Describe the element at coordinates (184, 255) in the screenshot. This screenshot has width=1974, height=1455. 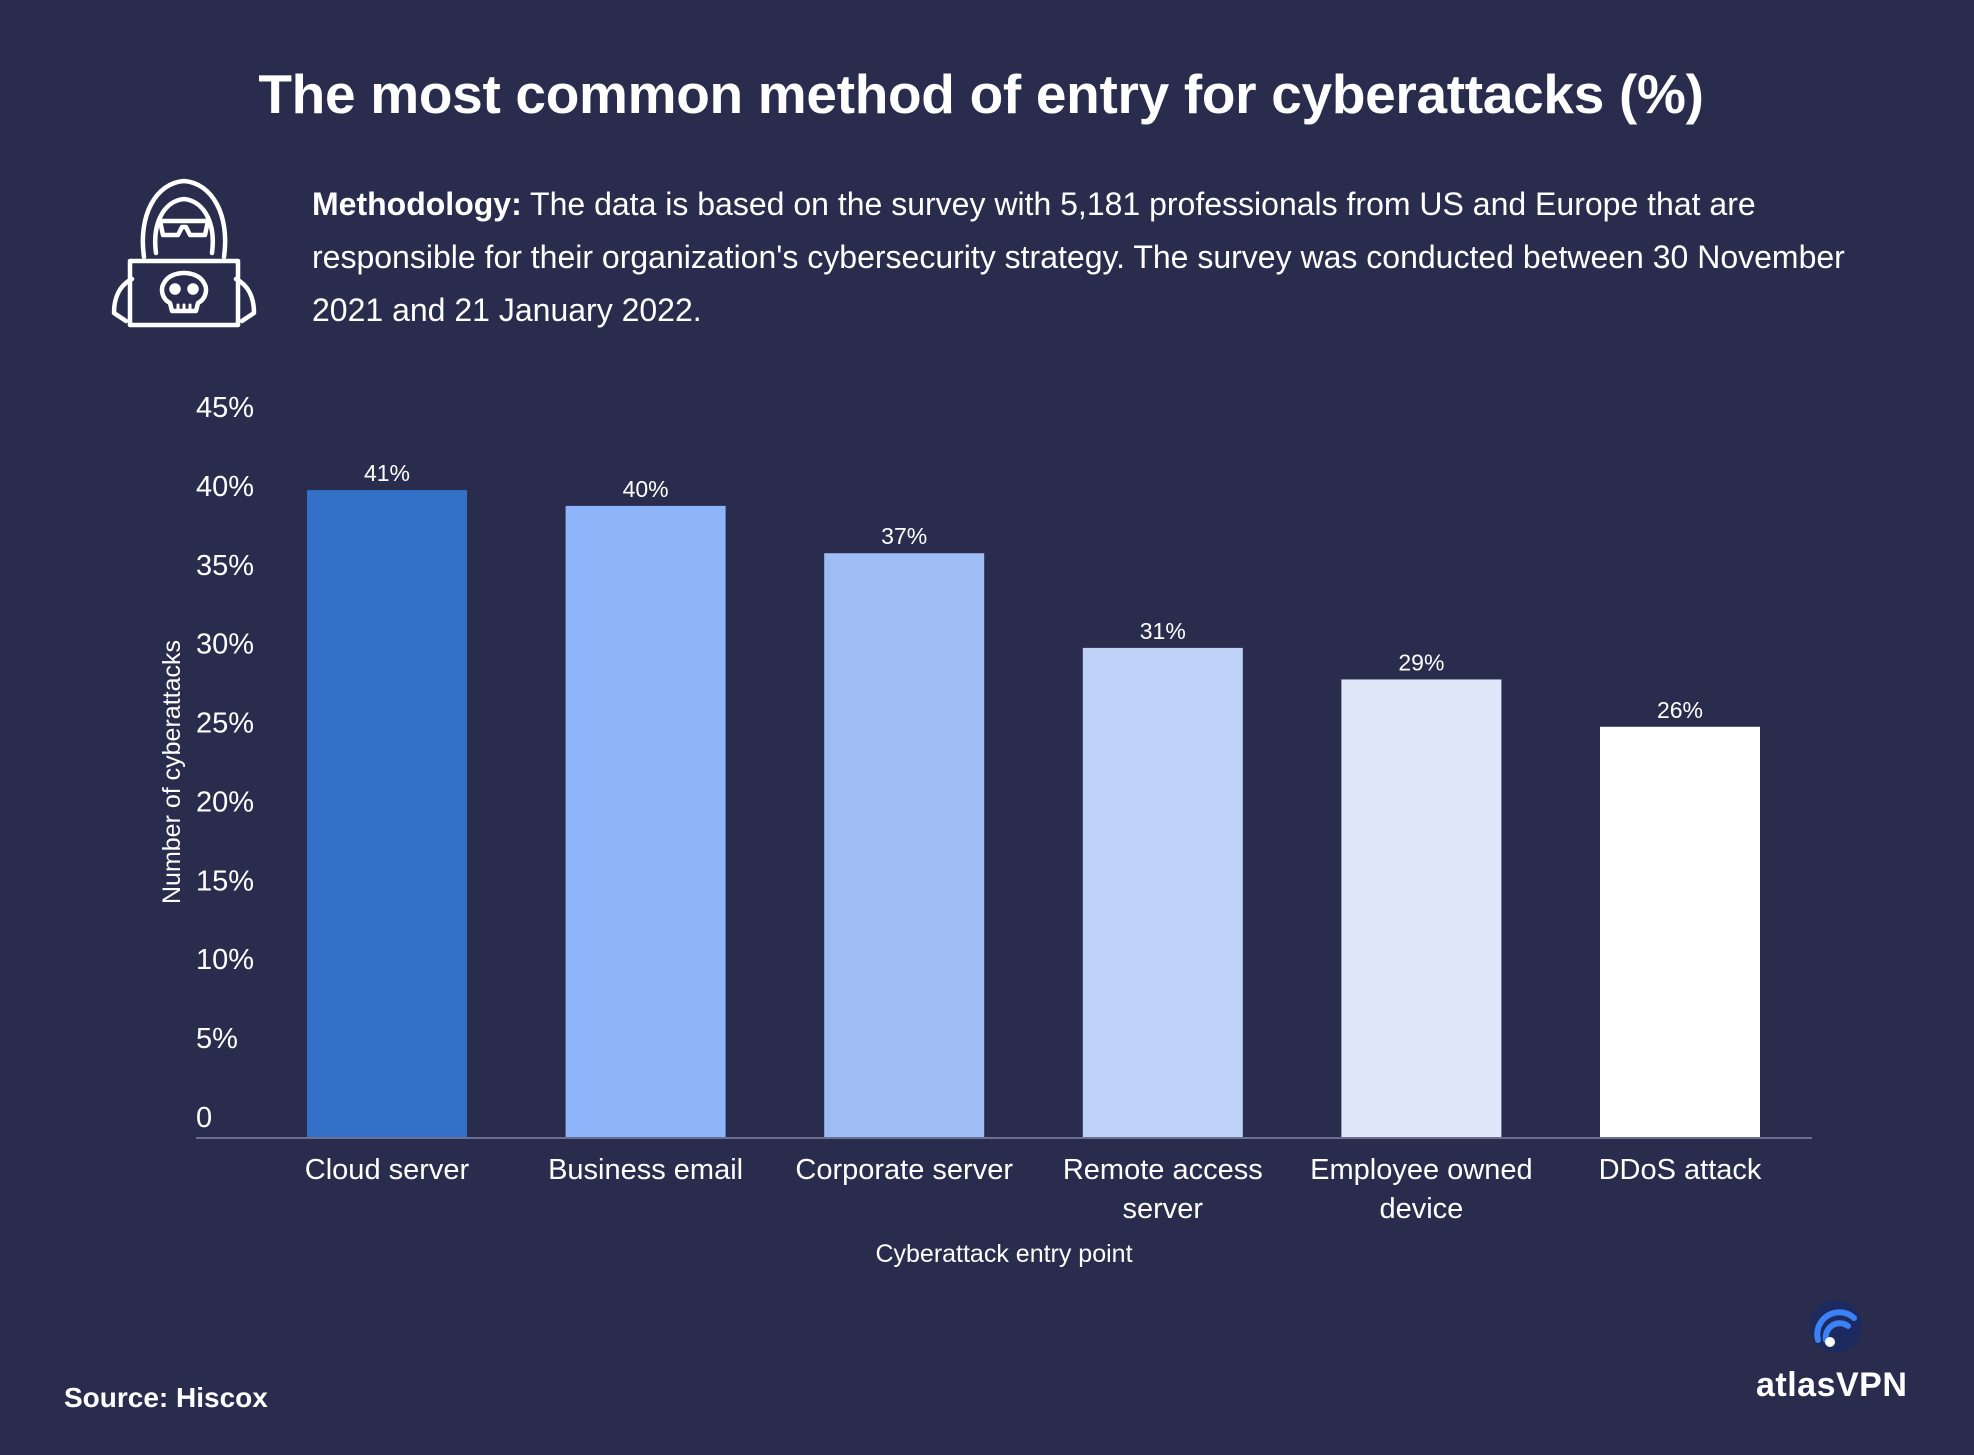
I see `hacker-laptop-skull-icon` at that location.